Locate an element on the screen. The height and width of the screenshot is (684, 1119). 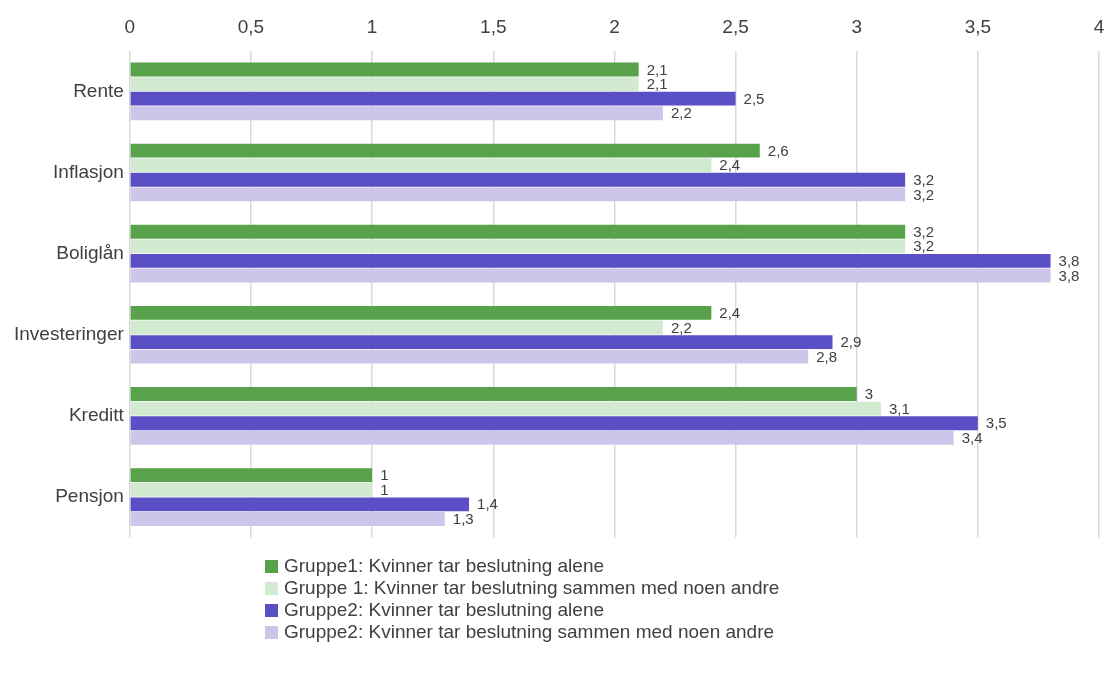
y-tick-label: Kreditt is located at coordinates (96, 415).